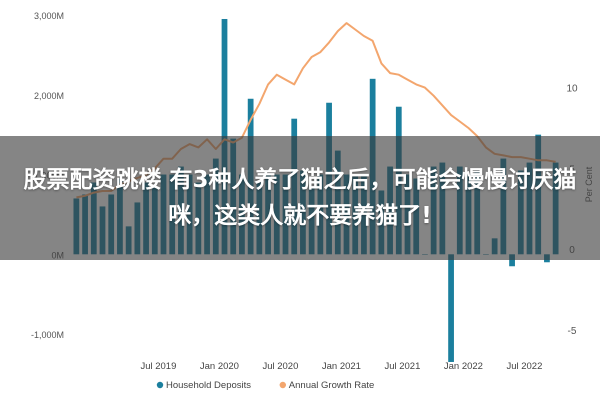  Describe the element at coordinates (49, 96) in the screenshot. I see `y-left-tick-label: 2,000M` at that location.